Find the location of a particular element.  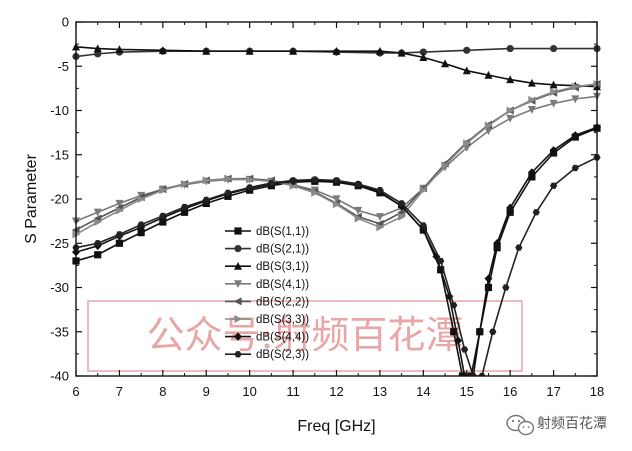

legend-label: dB(S(2,3)) is located at coordinates (282, 355).